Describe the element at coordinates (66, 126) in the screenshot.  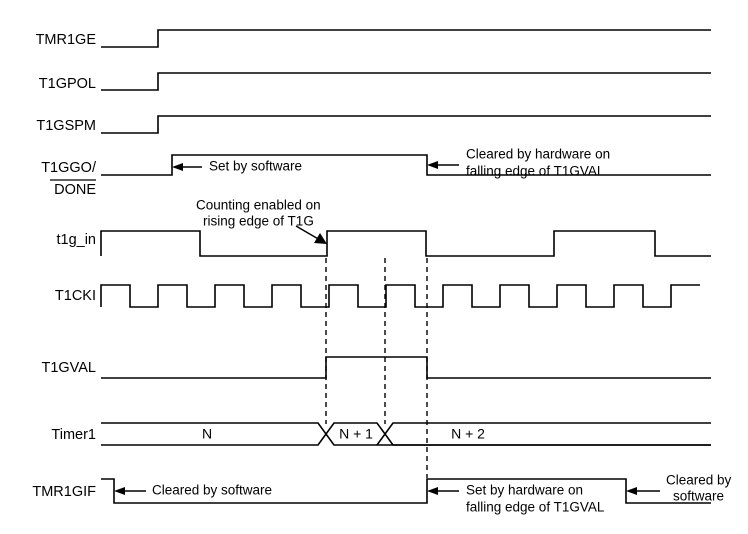
I see `signal-label-t1gspm: T1GSPM` at that location.